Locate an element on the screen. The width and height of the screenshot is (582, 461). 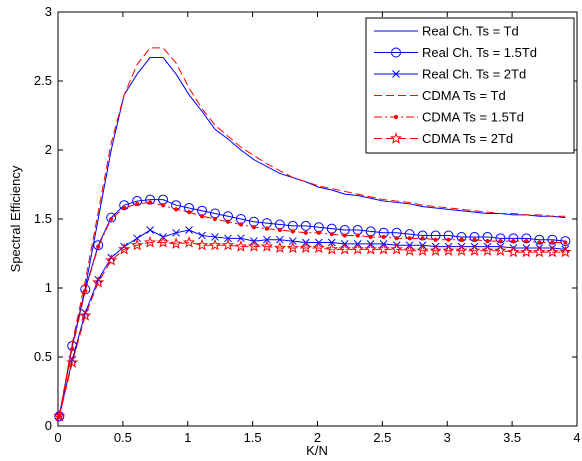
x-tick-label: 3 is located at coordinates (447, 437).